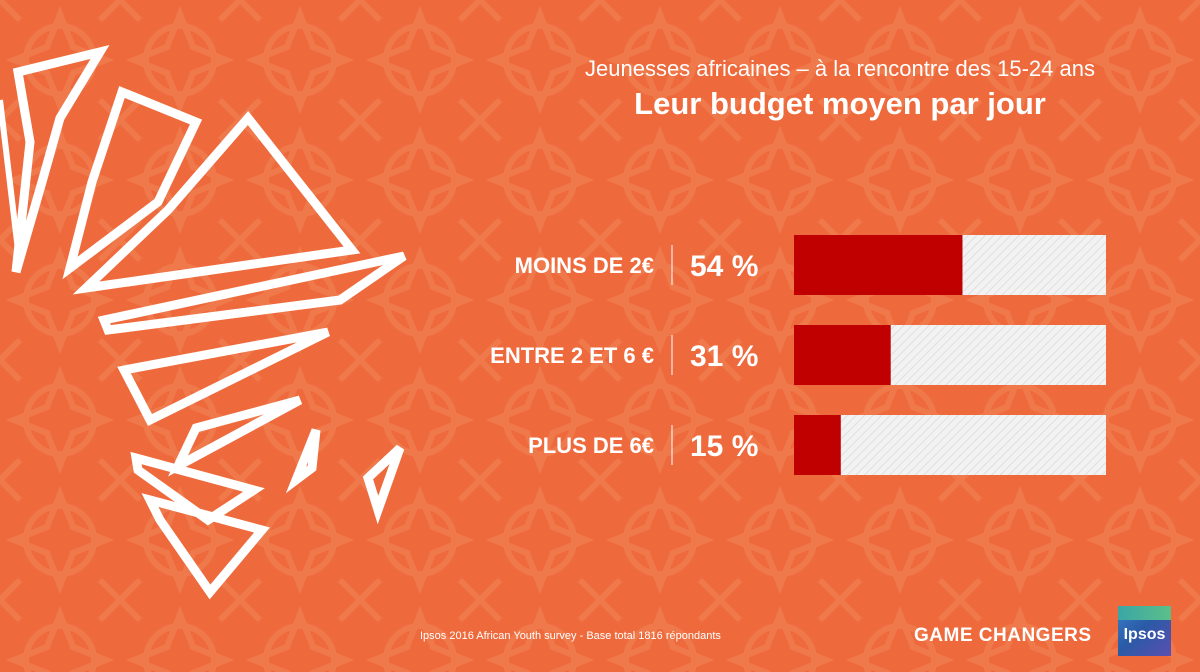 Image resolution: width=1200 pixels, height=672 pixels. I want to click on bar-track, so click(950, 445).